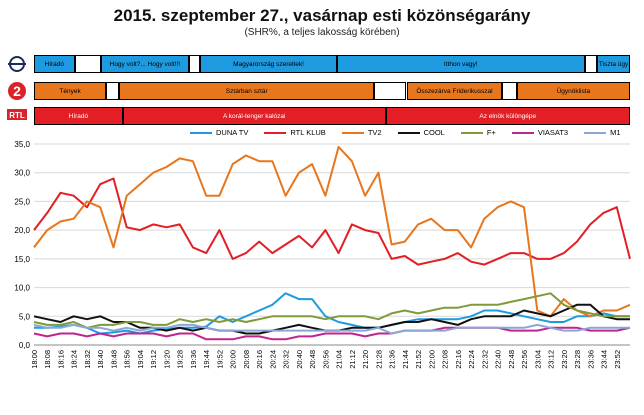 Image resolution: width=644 pixels, height=415 pixels. What do you see at coordinates (445, 359) in the screenshot?
I see `x-tick-label: 22:08` at bounding box center [445, 359].